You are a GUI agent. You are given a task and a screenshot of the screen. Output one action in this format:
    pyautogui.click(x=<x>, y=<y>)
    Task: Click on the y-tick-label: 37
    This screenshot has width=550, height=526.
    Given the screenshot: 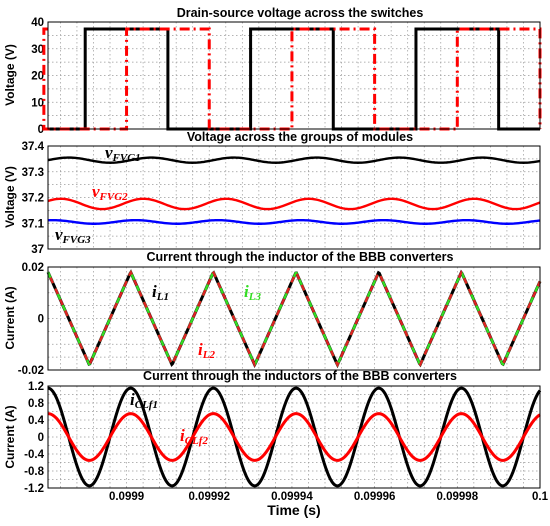 What is the action you would take?
    pyautogui.click(x=37, y=250)
    